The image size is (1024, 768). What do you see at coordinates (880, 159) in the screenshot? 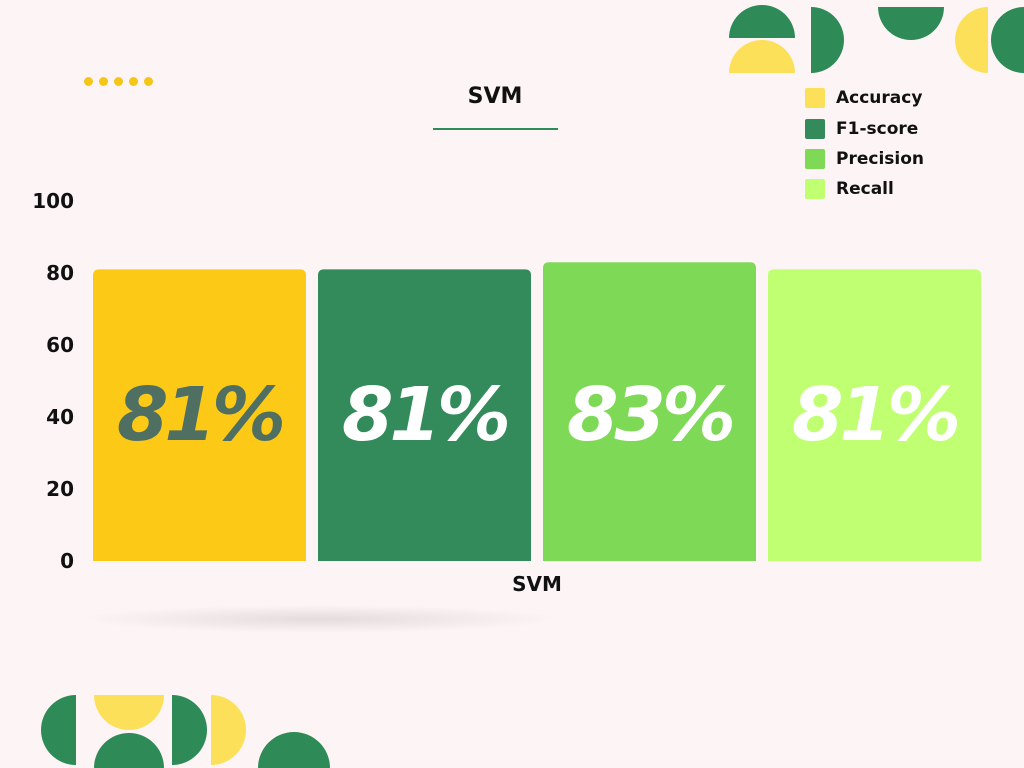
I see `legend-label-precision: Precision` at bounding box center [880, 159].